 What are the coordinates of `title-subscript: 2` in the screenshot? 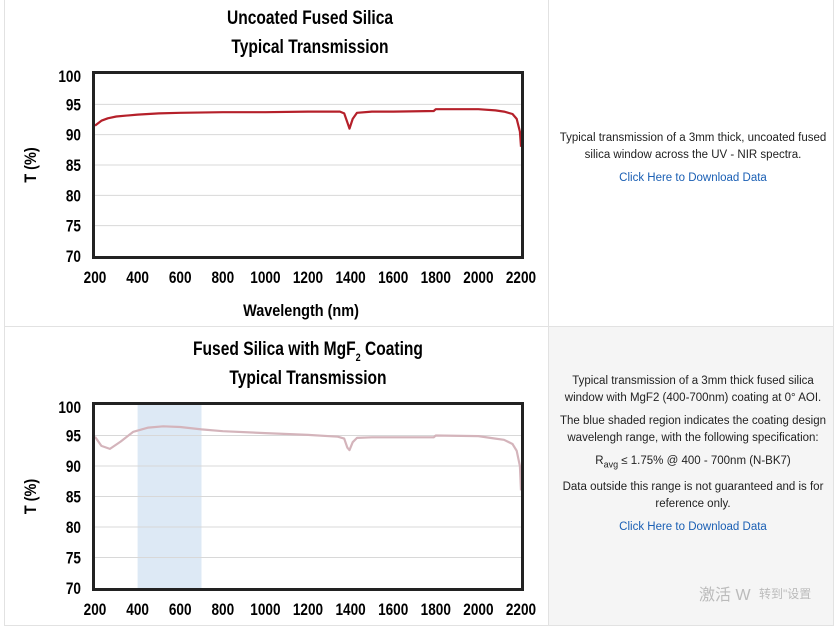 It's located at (358, 358).